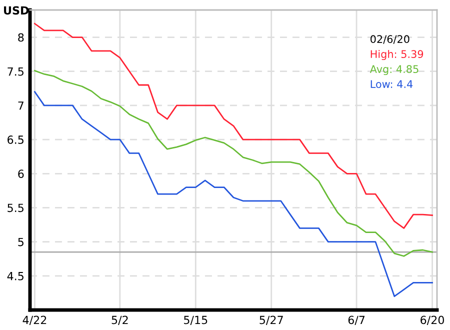  I want to click on x-tick-label: 5/27, so click(271, 321).